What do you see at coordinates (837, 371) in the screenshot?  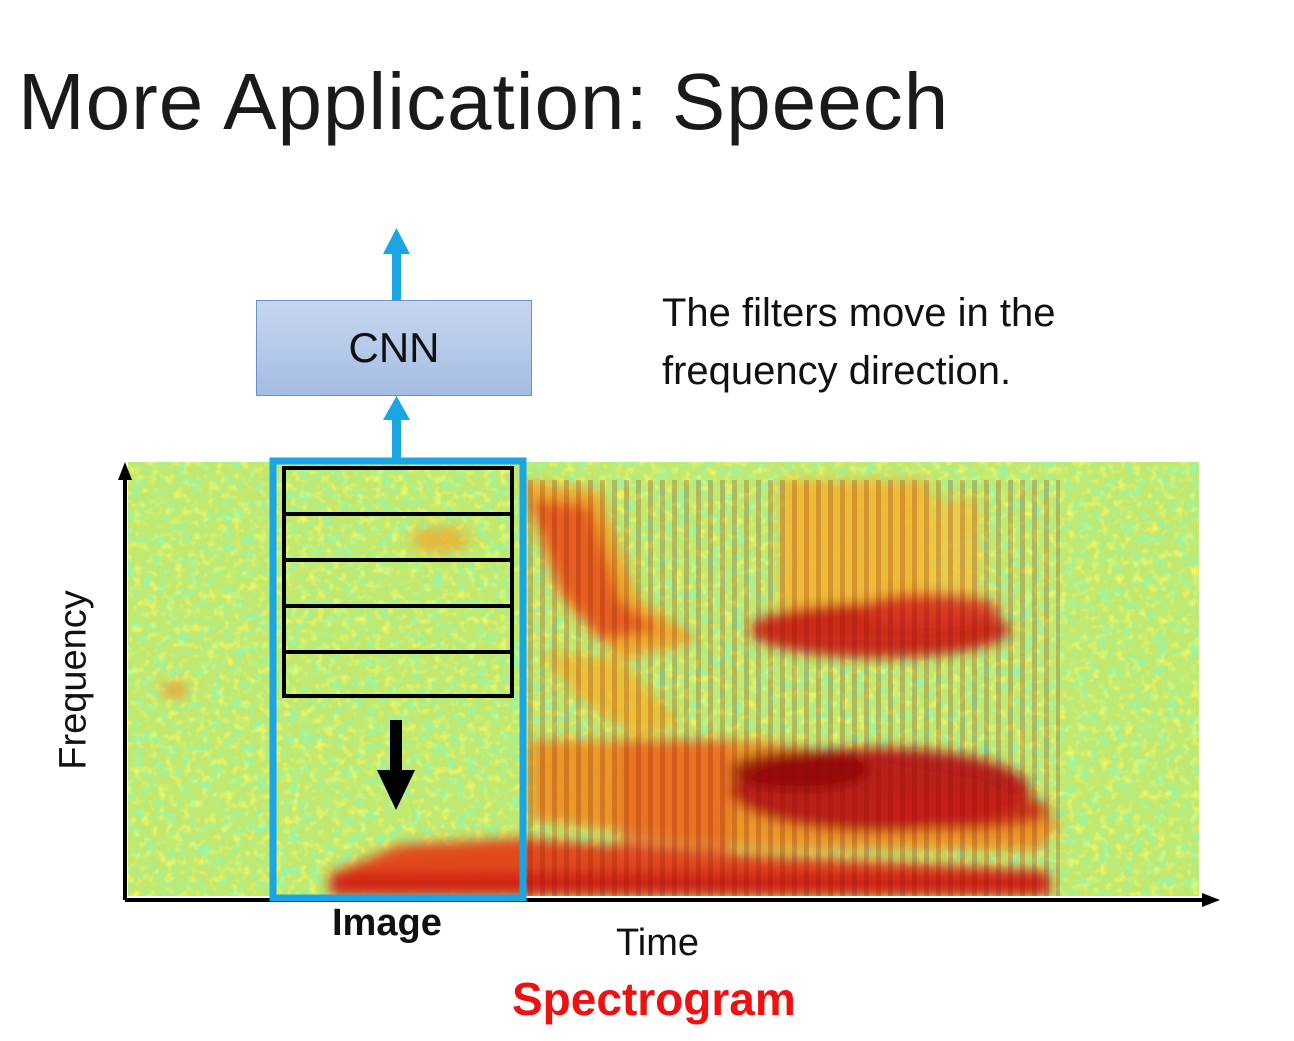 I see `filter-note-line-2: frequency direction.` at bounding box center [837, 371].